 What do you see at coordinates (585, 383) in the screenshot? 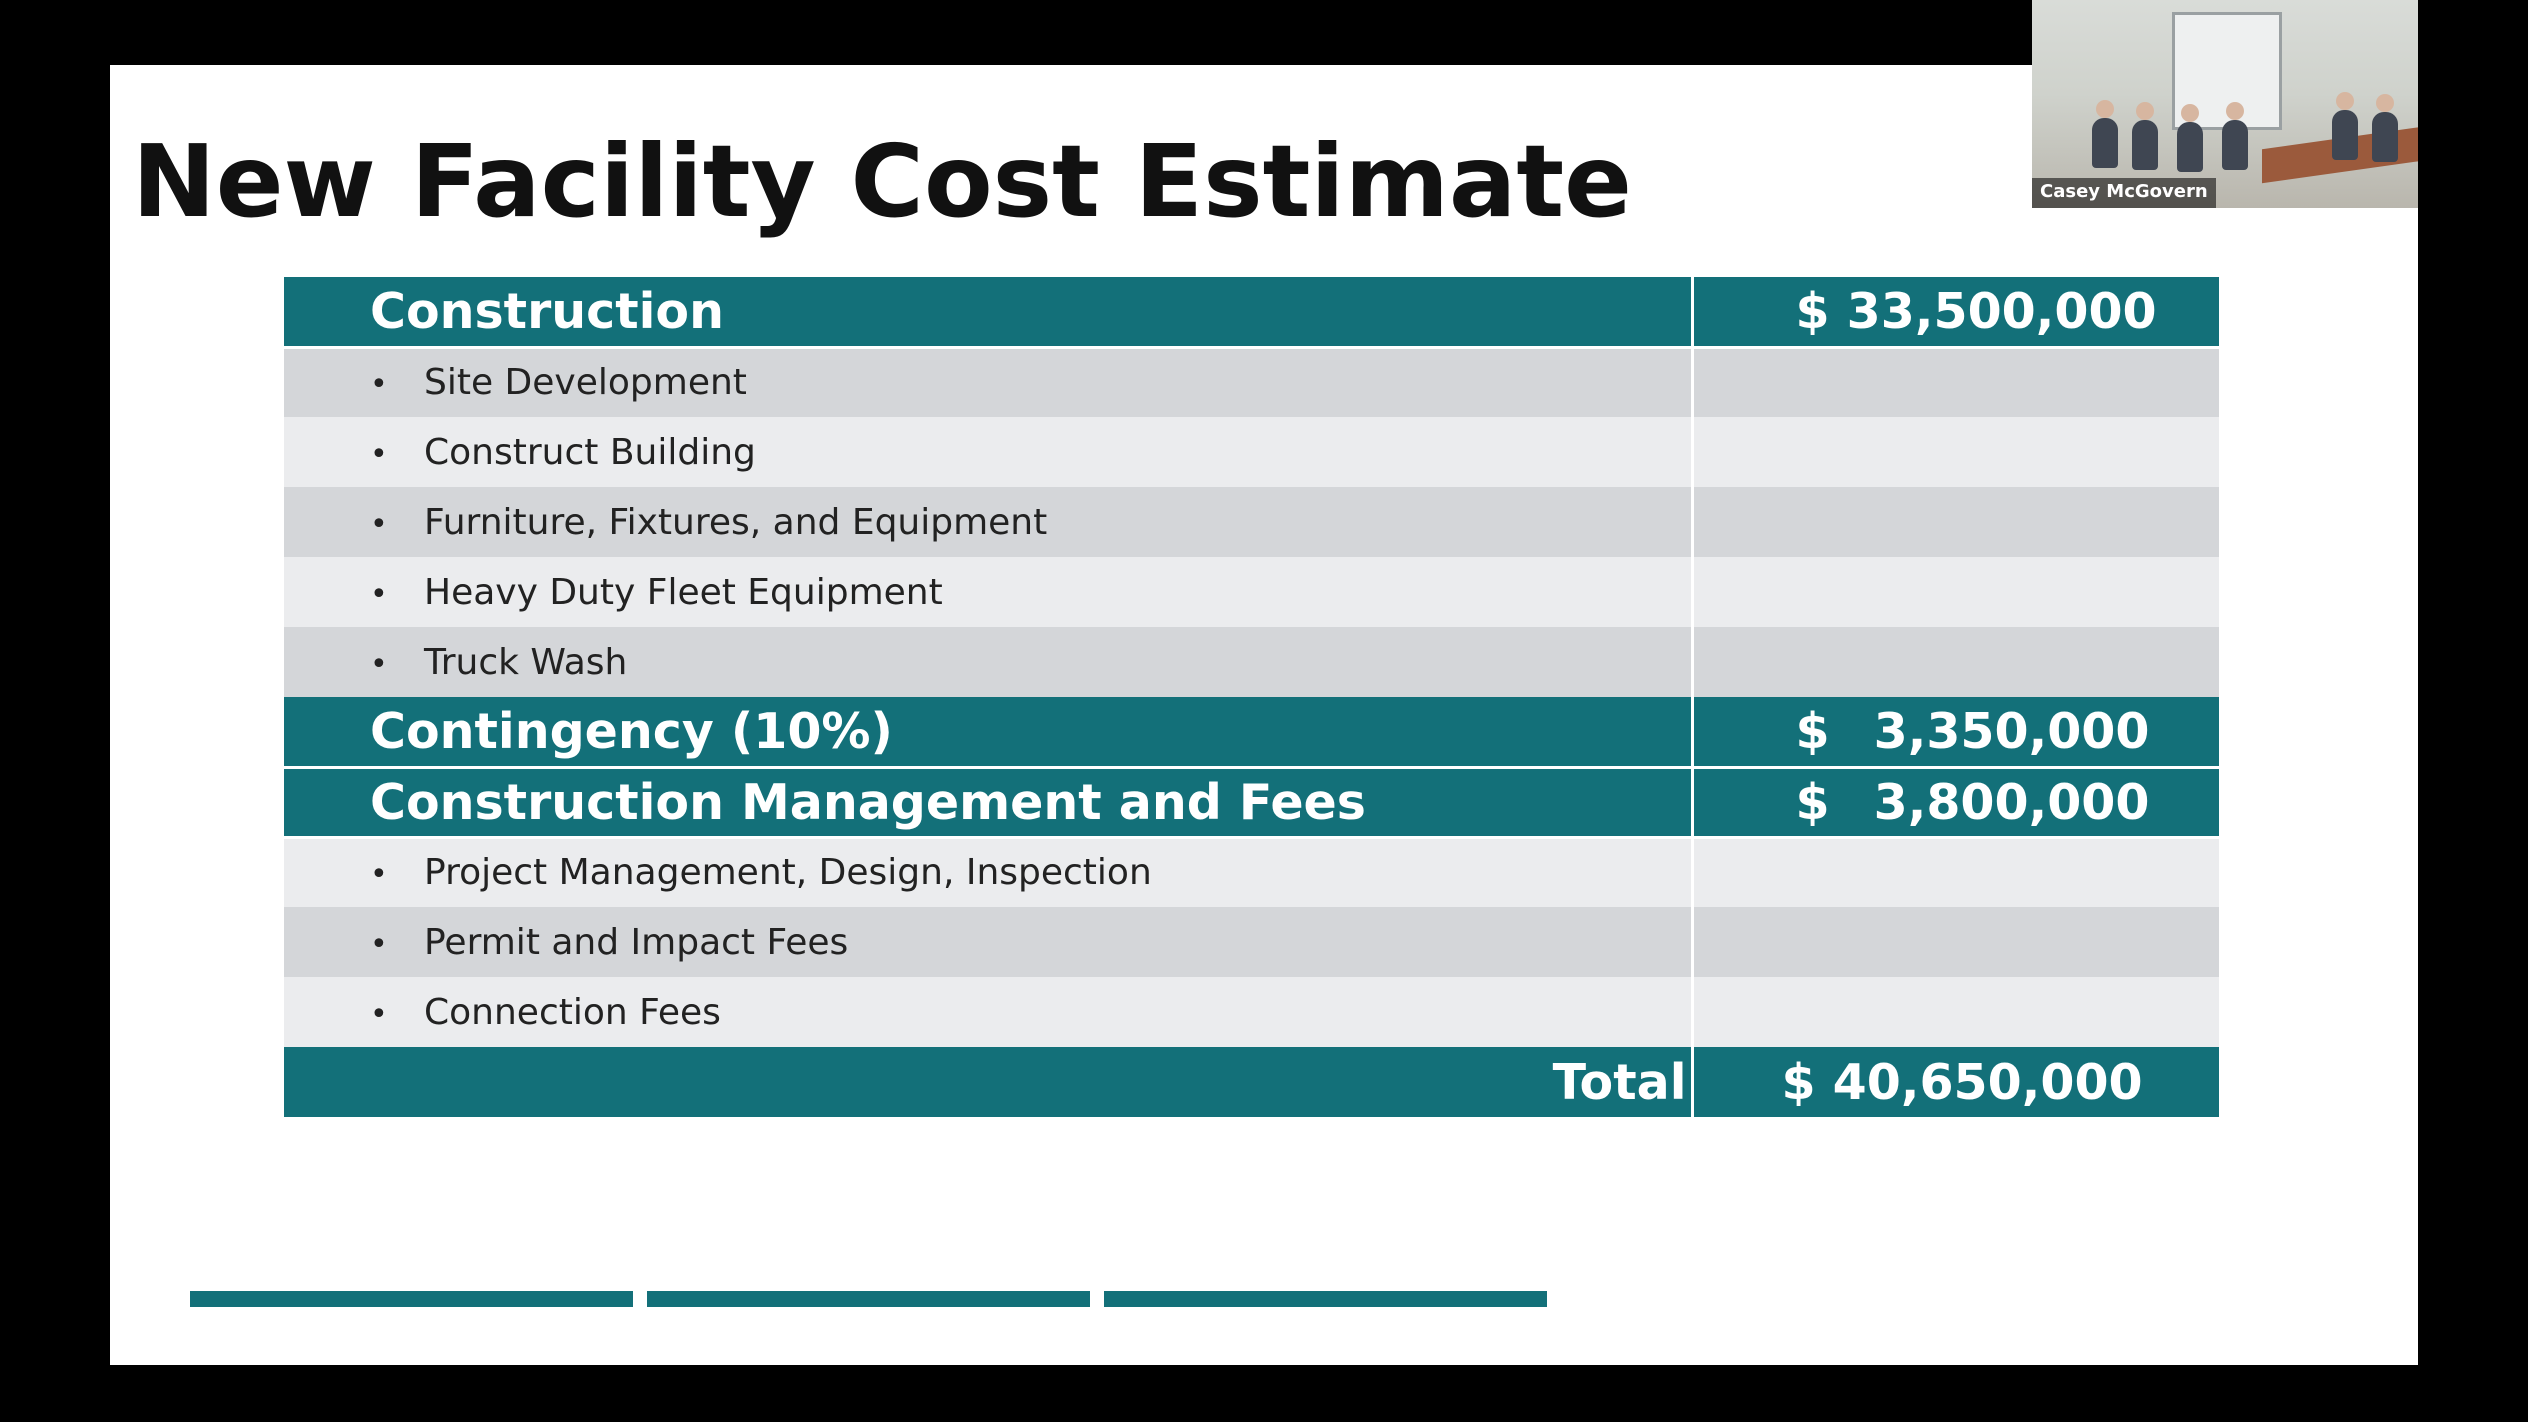
I see `item-label: Site Development` at bounding box center [585, 383].